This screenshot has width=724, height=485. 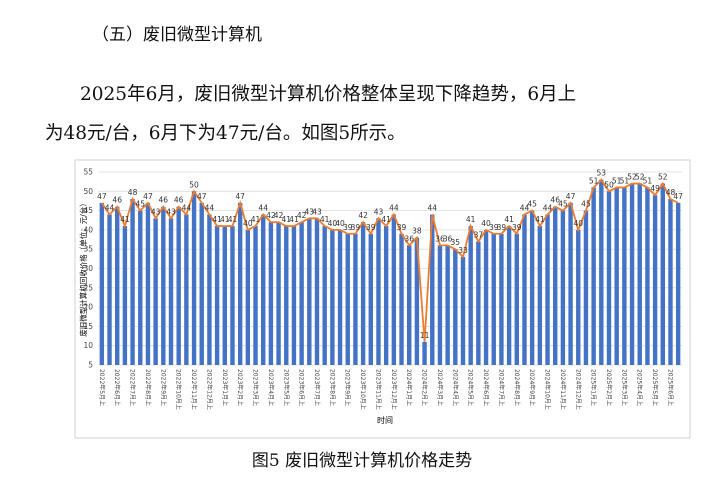 I want to click on data-label: 42, so click(x=279, y=215).